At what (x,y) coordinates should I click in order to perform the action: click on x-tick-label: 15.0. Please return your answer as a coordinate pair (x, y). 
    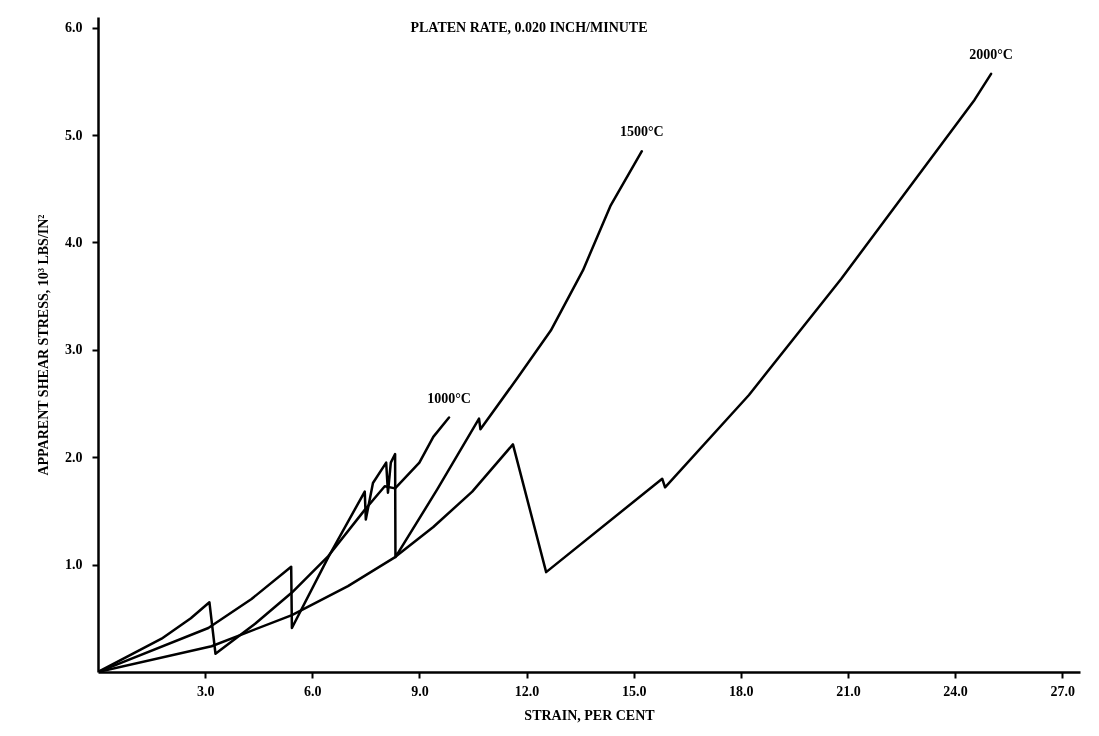
    Looking at the image, I should click on (634, 691).